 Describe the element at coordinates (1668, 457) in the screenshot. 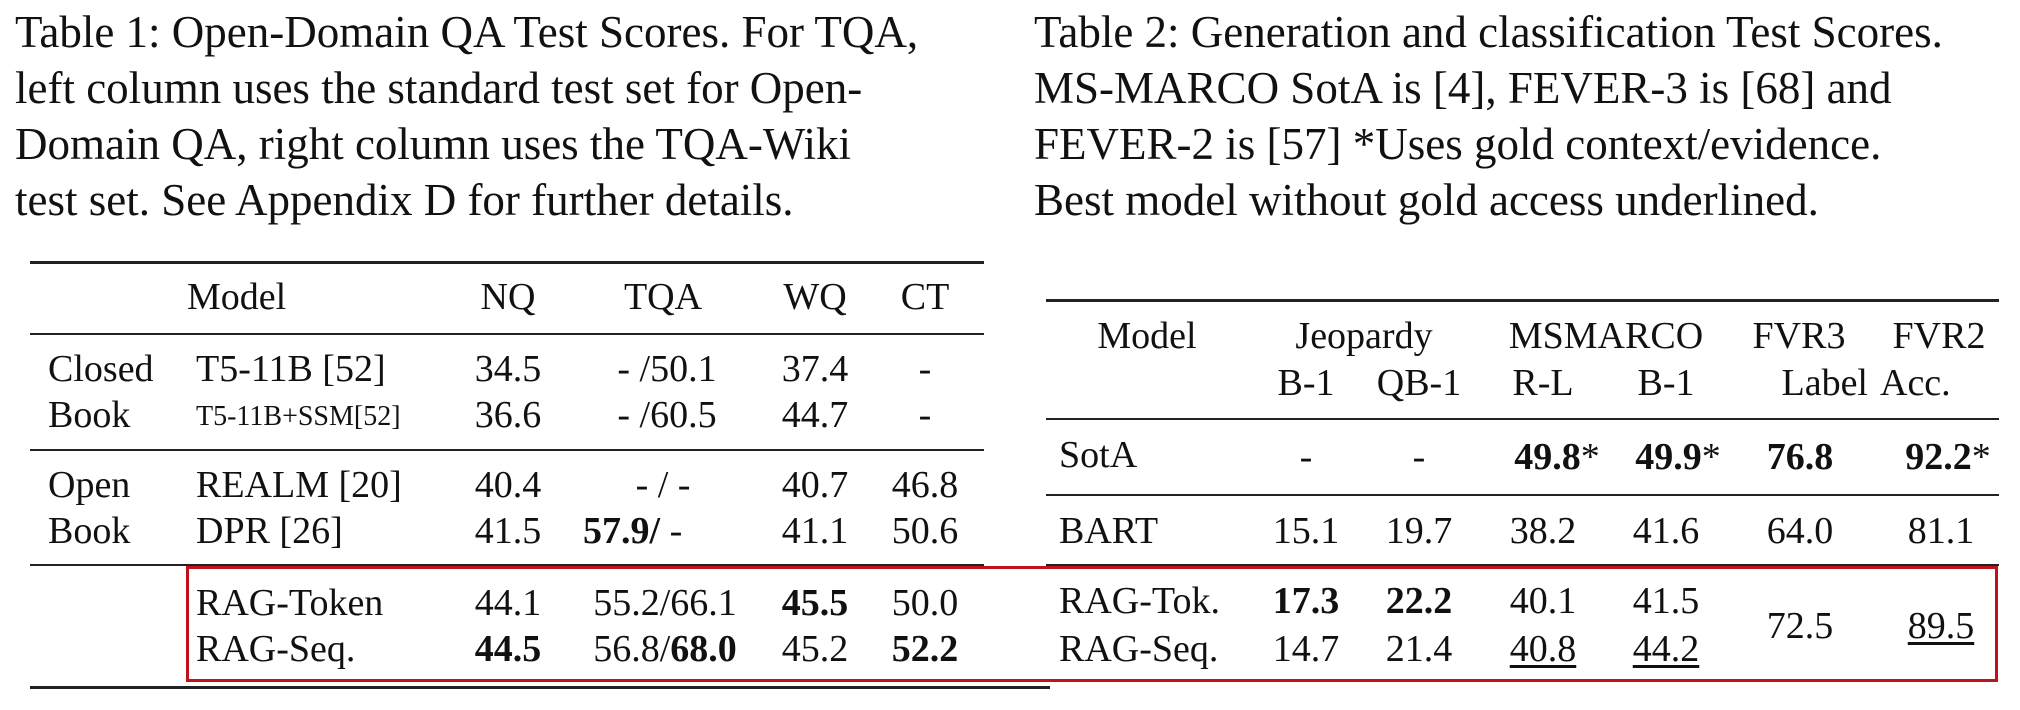

I see `bold-value: 49.9` at that location.